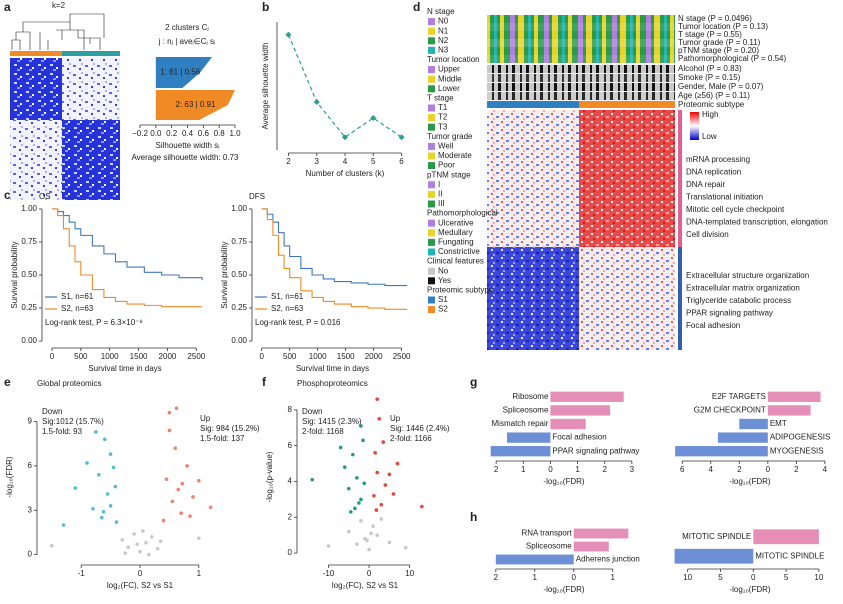 The height and width of the screenshot is (604, 843). Describe the element at coordinates (9, 476) in the screenshot. I see `y-axis-label: -log₁₀(FDR)` at that location.